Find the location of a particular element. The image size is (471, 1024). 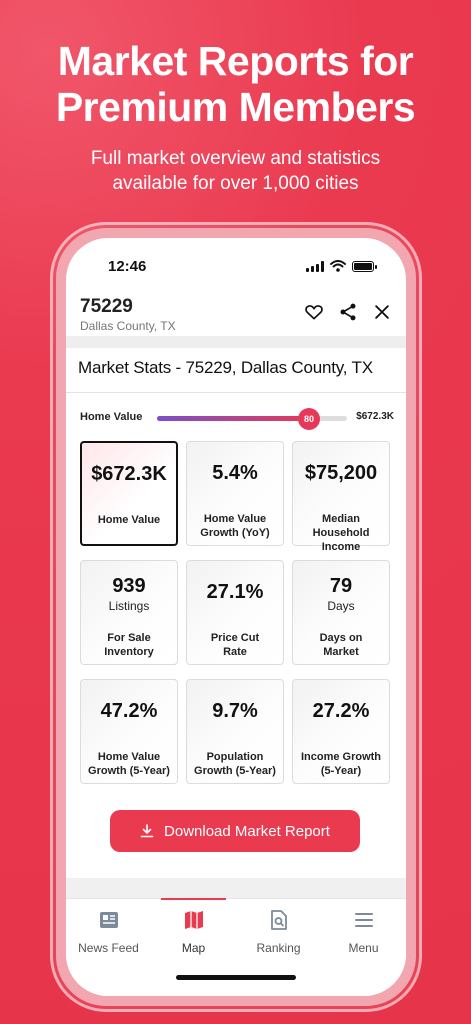

stat-label-line1: Income Growth is located at coordinates (341, 757).